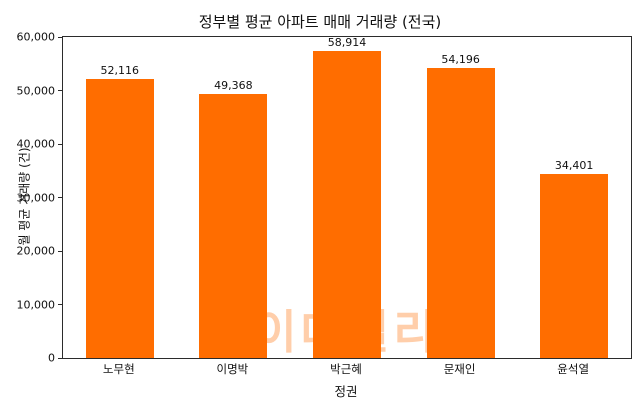  I want to click on bar-value-label: 49,368, so click(233, 85).